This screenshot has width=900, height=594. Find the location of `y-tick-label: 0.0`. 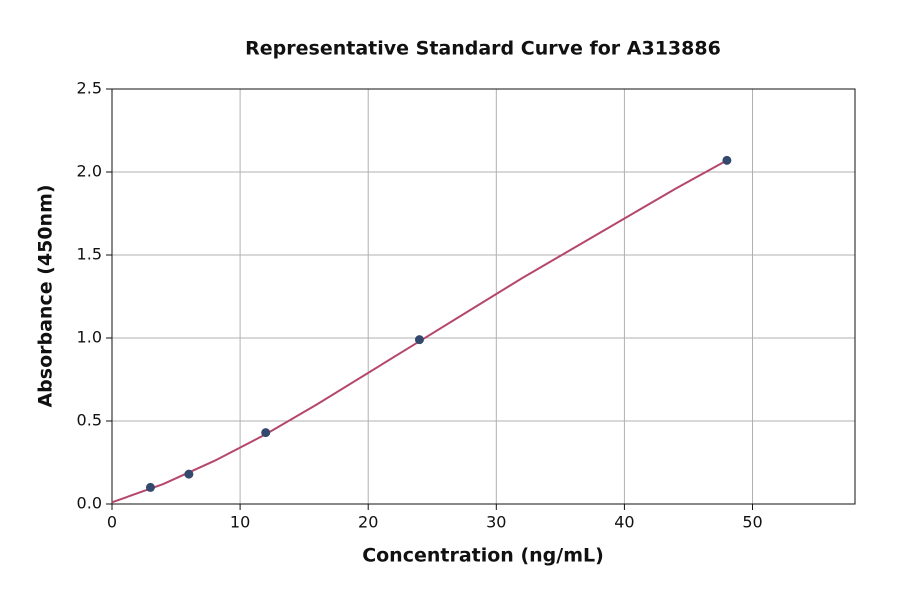

y-tick-label: 0.0 is located at coordinates (89, 503).